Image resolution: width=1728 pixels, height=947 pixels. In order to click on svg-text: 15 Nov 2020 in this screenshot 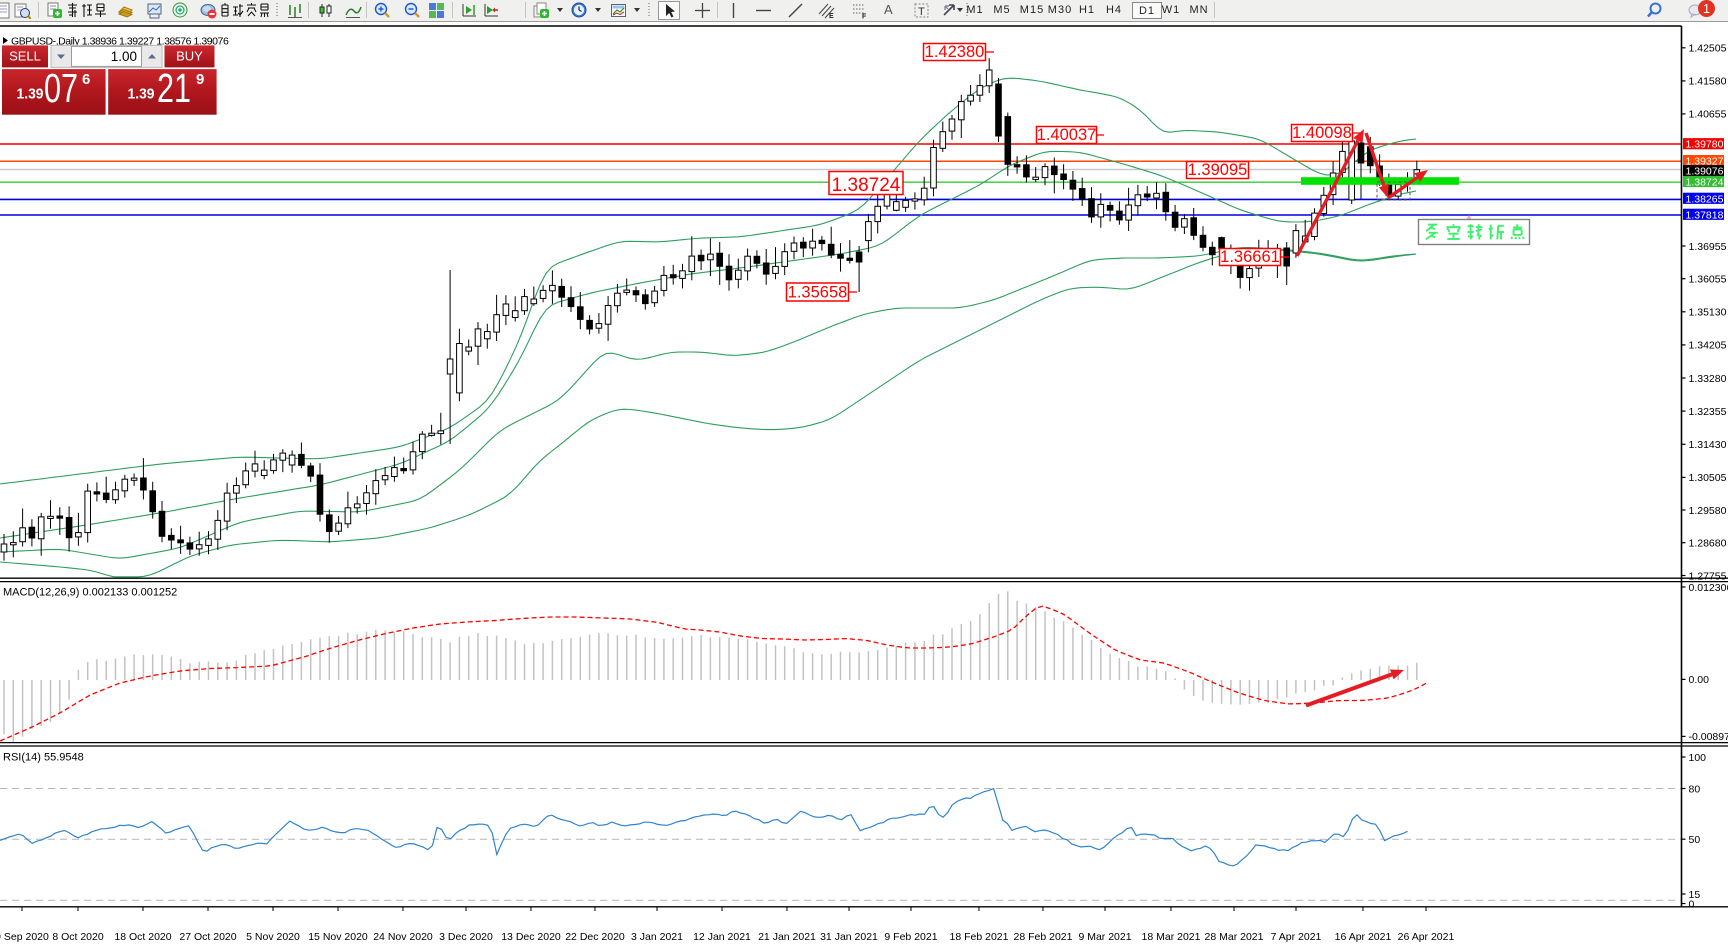, I will do `click(338, 937)`.